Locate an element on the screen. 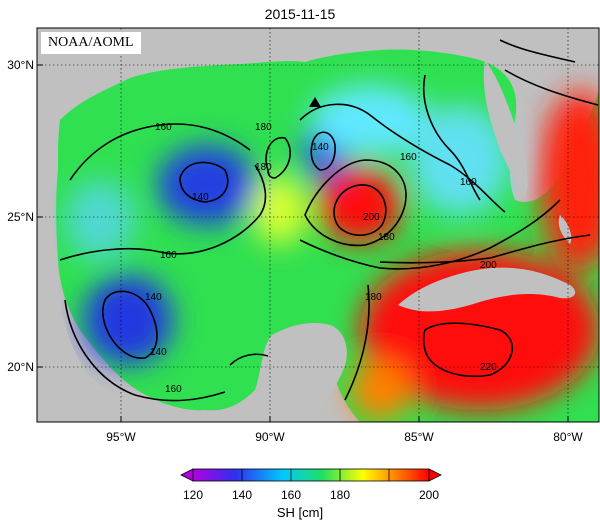  contour-160-west is located at coordinates (163, 212).